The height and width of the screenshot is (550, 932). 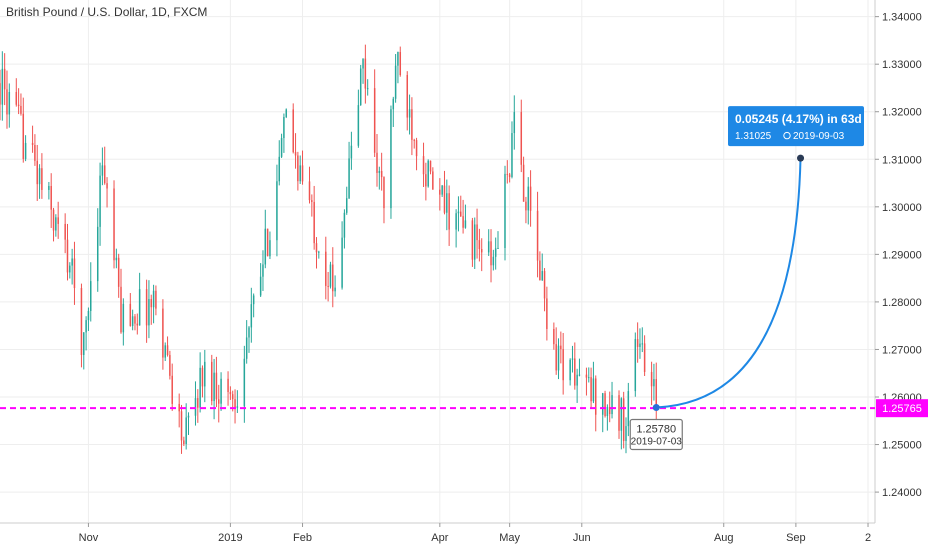 I want to click on y-tick-label: 1.30000, so click(x=902, y=208).